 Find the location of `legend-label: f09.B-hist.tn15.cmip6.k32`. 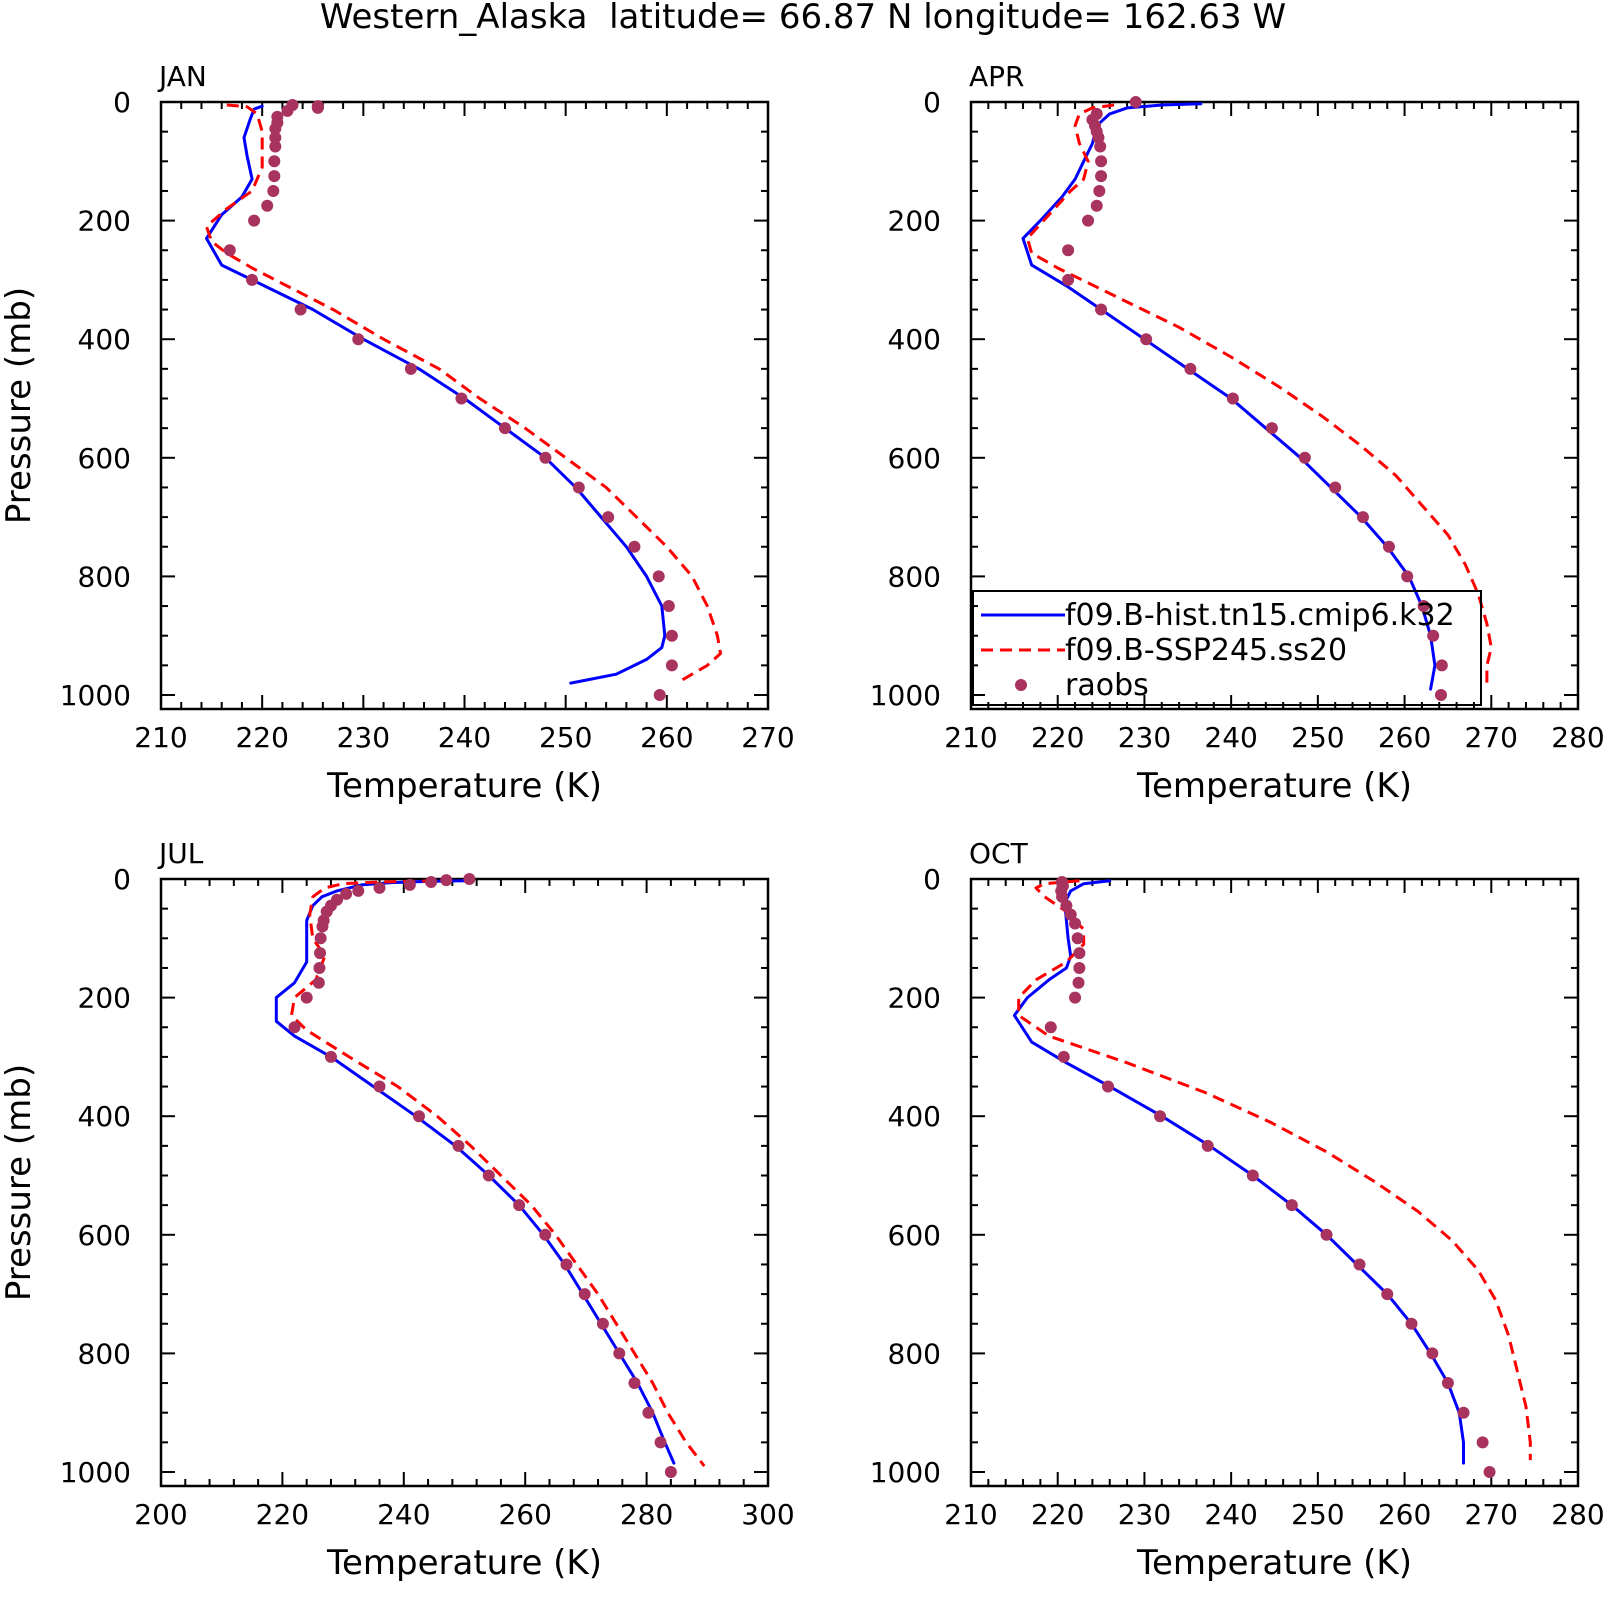

legend-label: f09.B-hist.tn15.cmip6.k32 is located at coordinates (1260, 615).